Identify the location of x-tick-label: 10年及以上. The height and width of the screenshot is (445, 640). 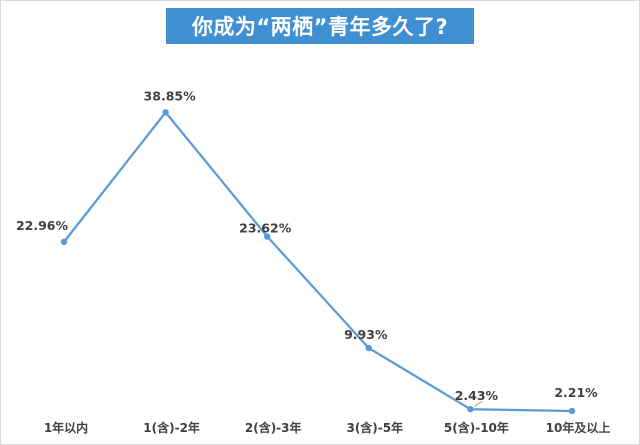
(578, 427).